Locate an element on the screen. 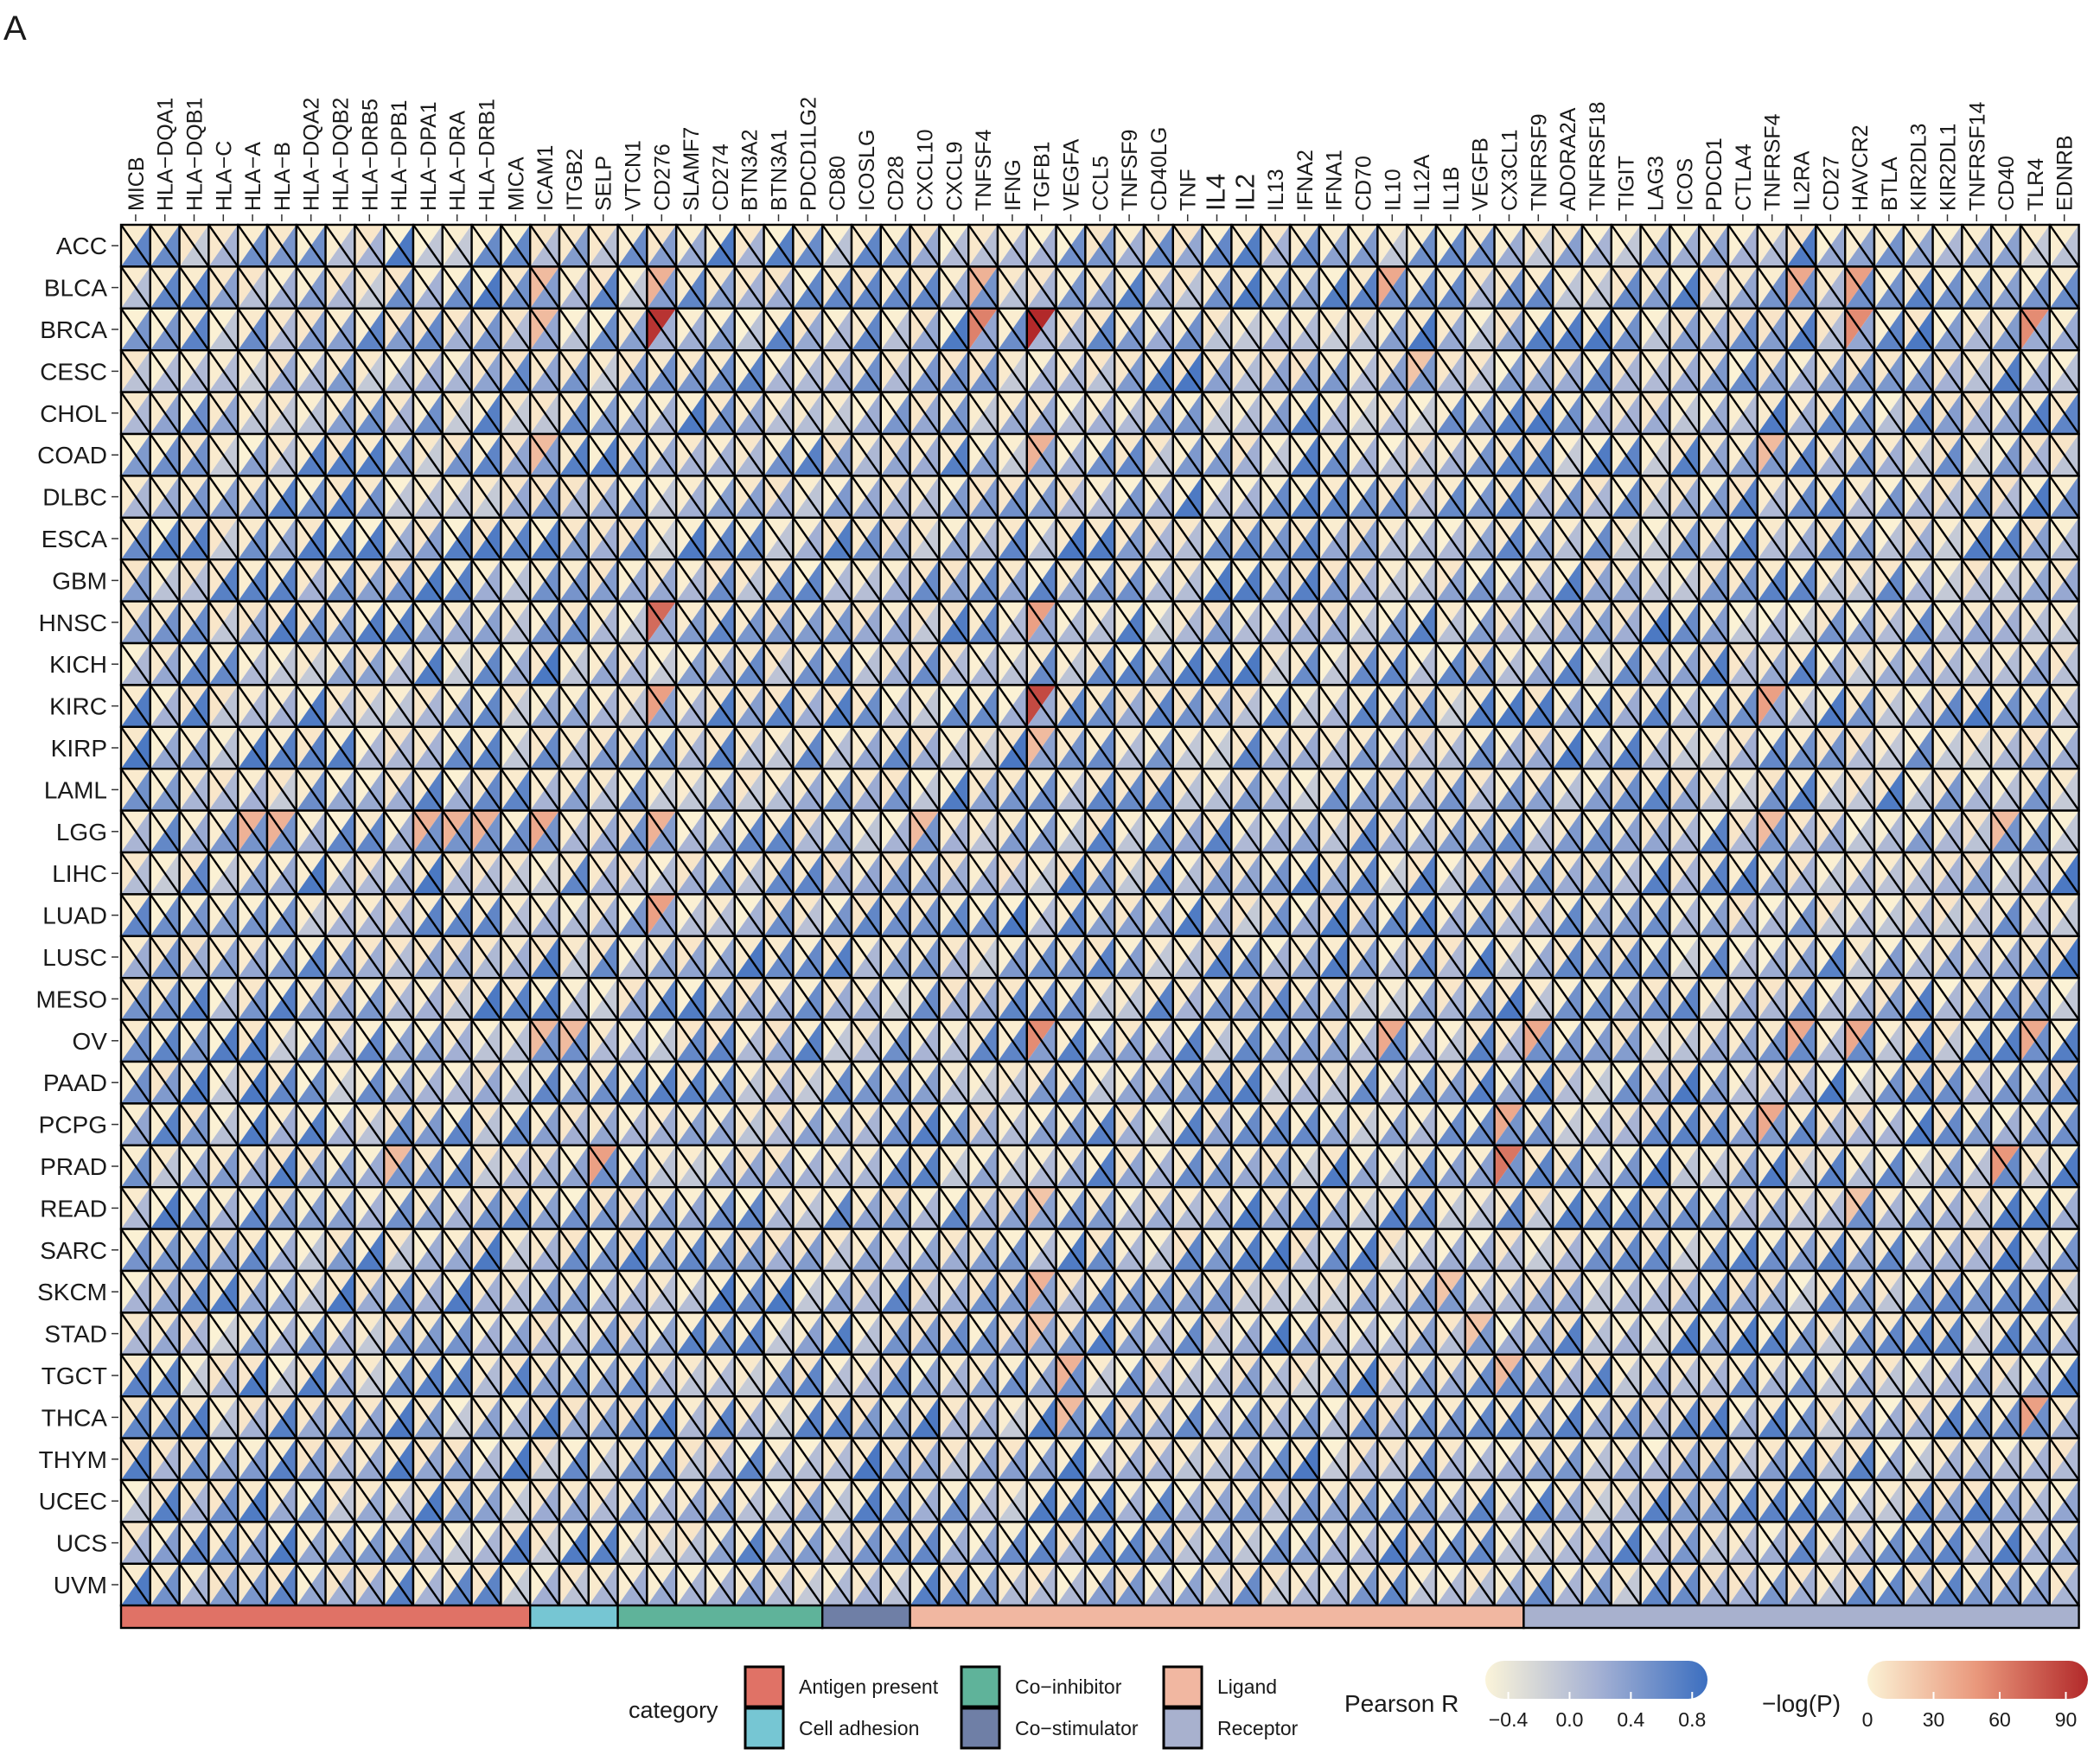 Image resolution: width=2100 pixels, height=1755 pixels. column-label: TGFB1 is located at coordinates (1043, 176).